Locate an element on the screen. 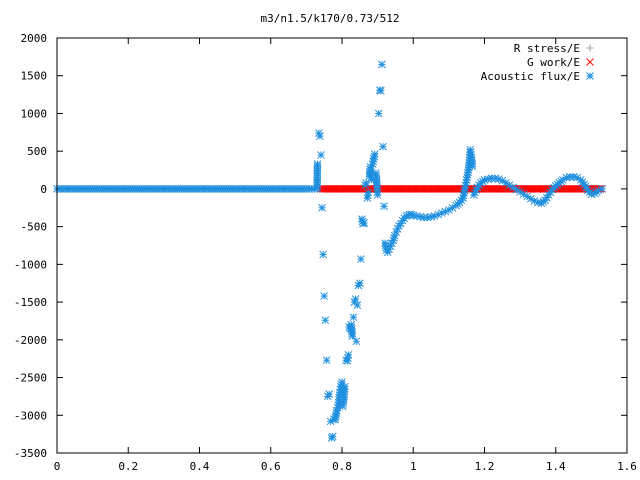 The height and width of the screenshot is (480, 640). y-tick-label: 1000 is located at coordinates (34, 113).